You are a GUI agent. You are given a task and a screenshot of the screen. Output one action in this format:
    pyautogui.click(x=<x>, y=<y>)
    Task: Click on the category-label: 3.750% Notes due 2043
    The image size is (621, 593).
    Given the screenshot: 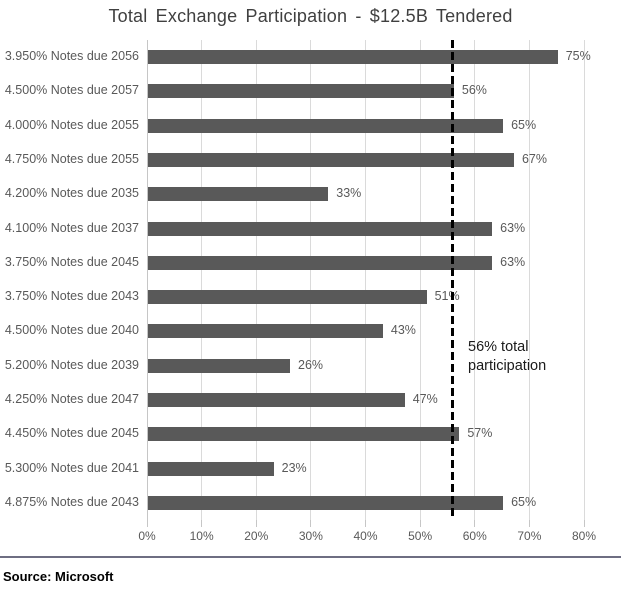 What is the action you would take?
    pyautogui.click(x=71, y=296)
    